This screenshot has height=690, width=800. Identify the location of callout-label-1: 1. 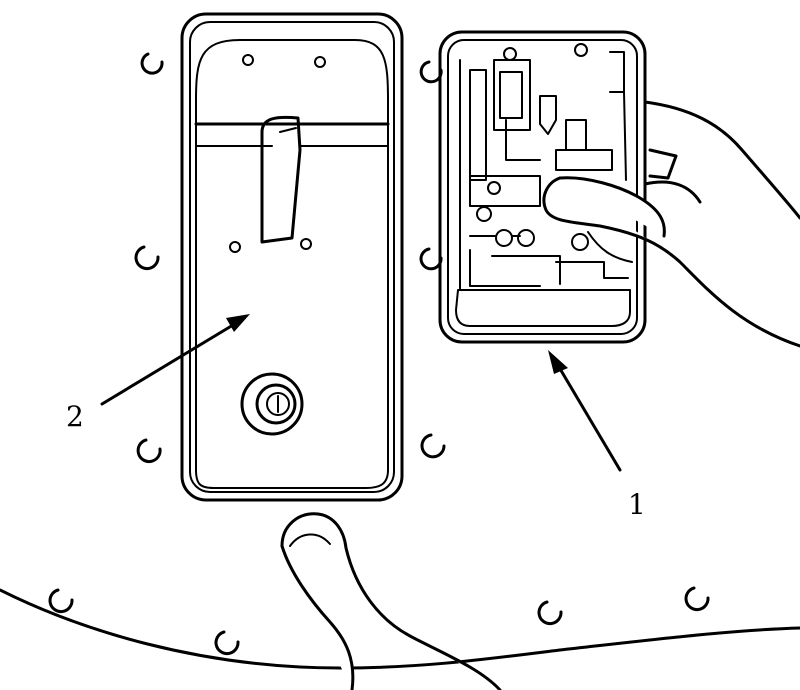
(637, 504).